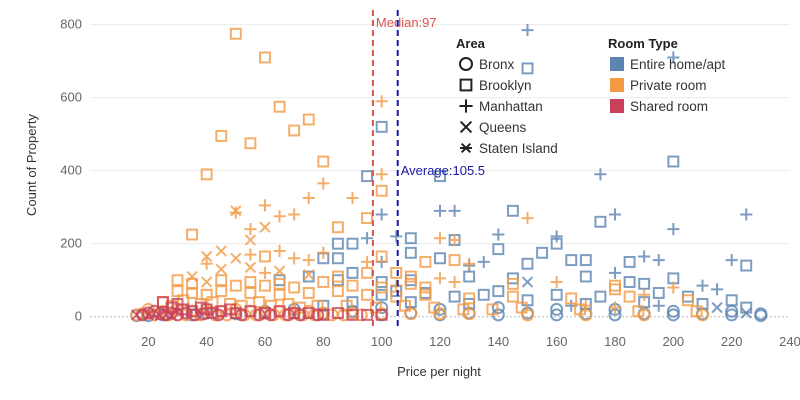 This screenshot has height=400, width=800. Describe the element at coordinates (498, 341) in the screenshot. I see `x-tick-label: 140` at that location.